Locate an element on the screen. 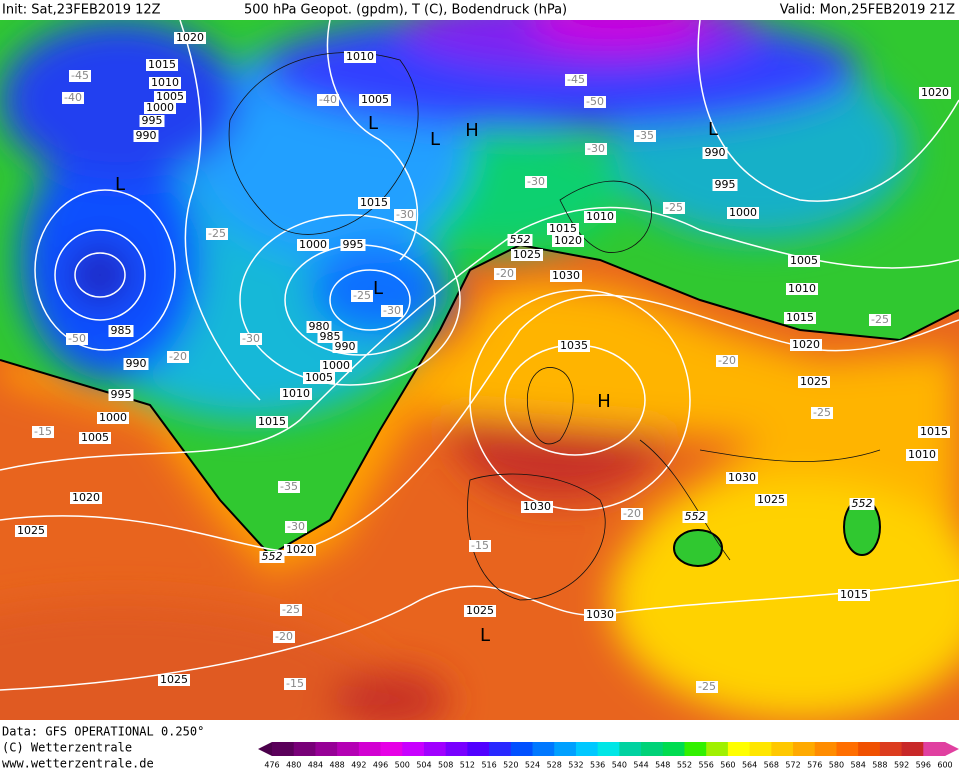 This screenshot has width=959, height=770. temperature-label-text: -40 is located at coordinates (328, 99).